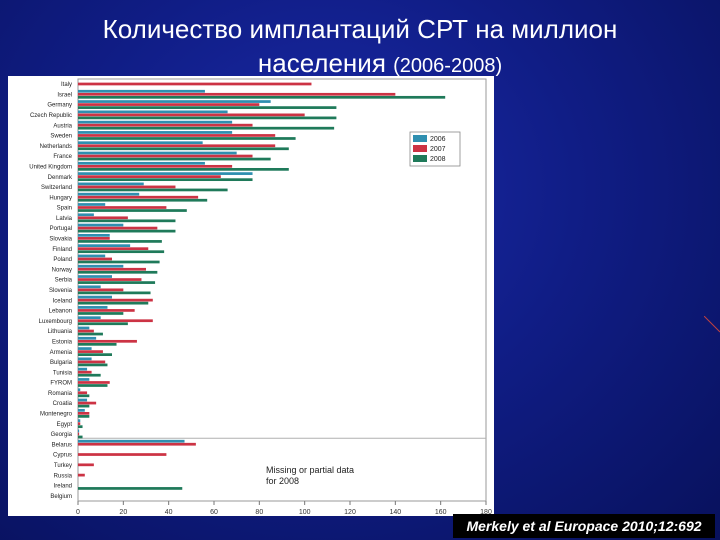 This screenshot has height=540, width=720. I want to click on category-label: Tunisia, so click(63, 373).